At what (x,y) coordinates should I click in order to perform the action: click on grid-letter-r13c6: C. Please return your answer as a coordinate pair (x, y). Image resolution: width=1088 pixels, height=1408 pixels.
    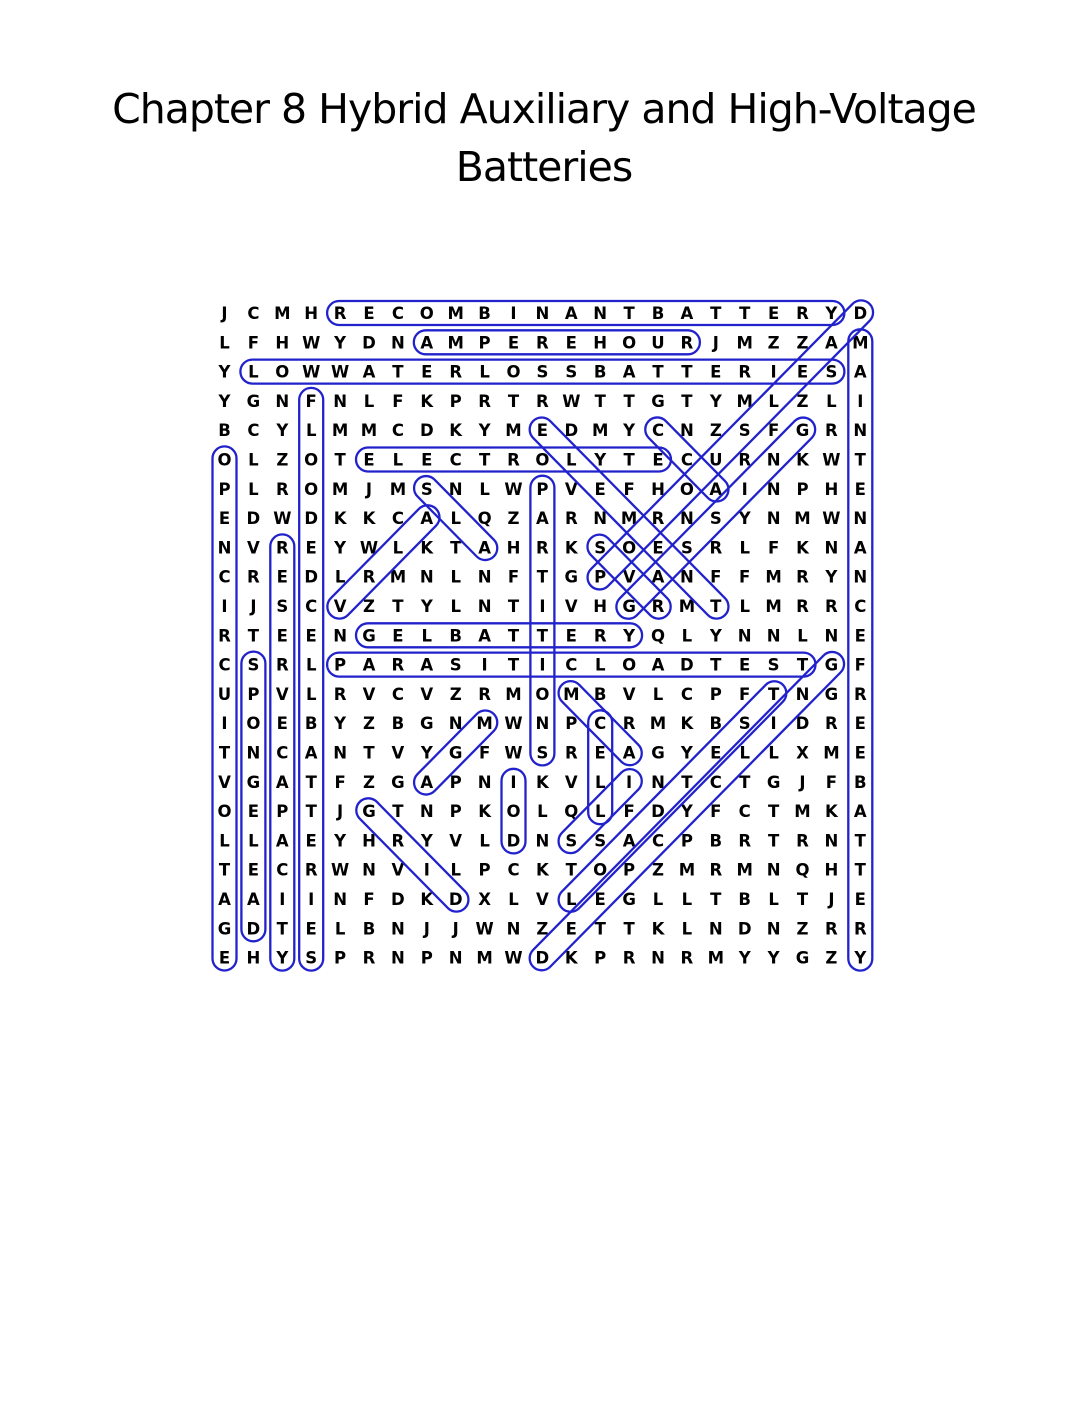
    Looking at the image, I should click on (398, 694).